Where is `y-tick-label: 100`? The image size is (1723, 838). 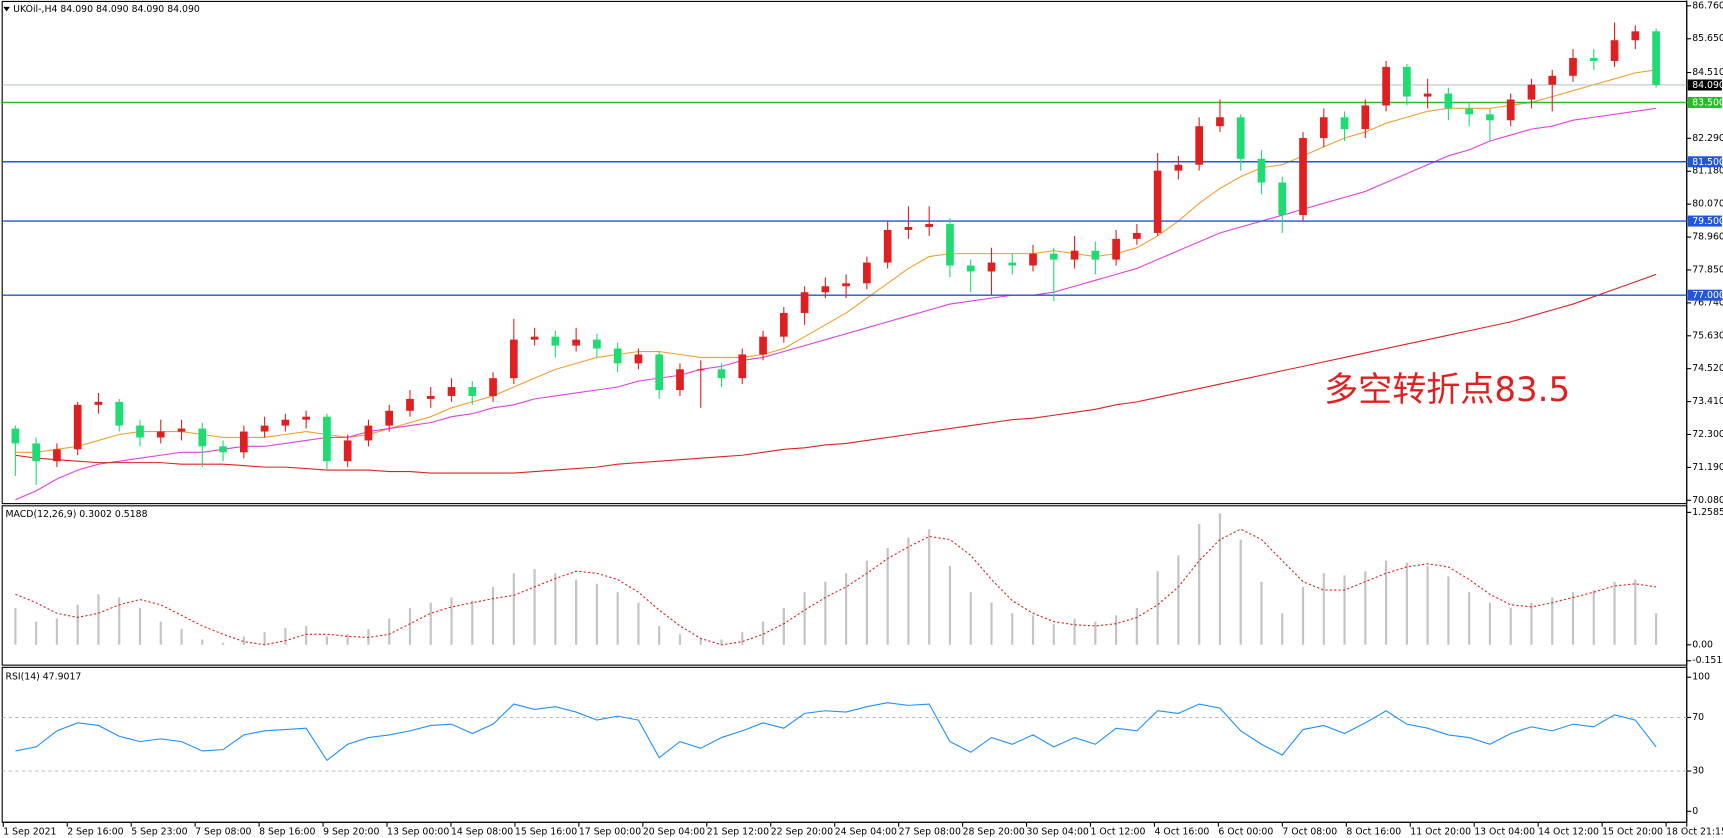
y-tick-label: 100 is located at coordinates (1701, 677).